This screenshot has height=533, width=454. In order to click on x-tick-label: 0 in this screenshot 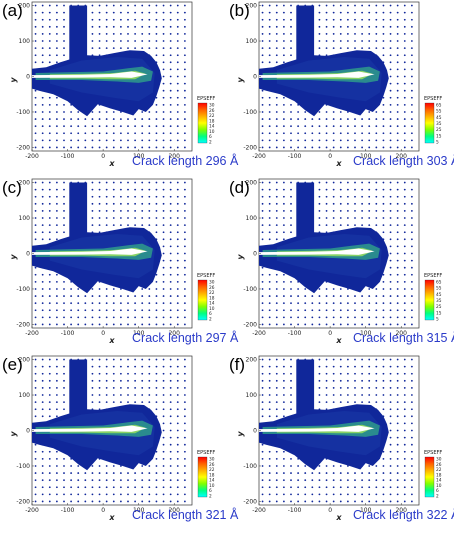, I will do `click(103, 156)`.